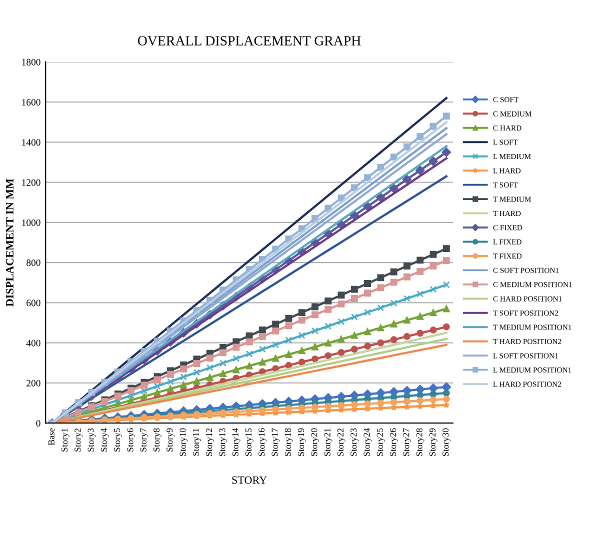 The height and width of the screenshot is (539, 608). What do you see at coordinates (31, 222) in the screenshot?
I see `y-tick-label: 1000` at bounding box center [31, 222].